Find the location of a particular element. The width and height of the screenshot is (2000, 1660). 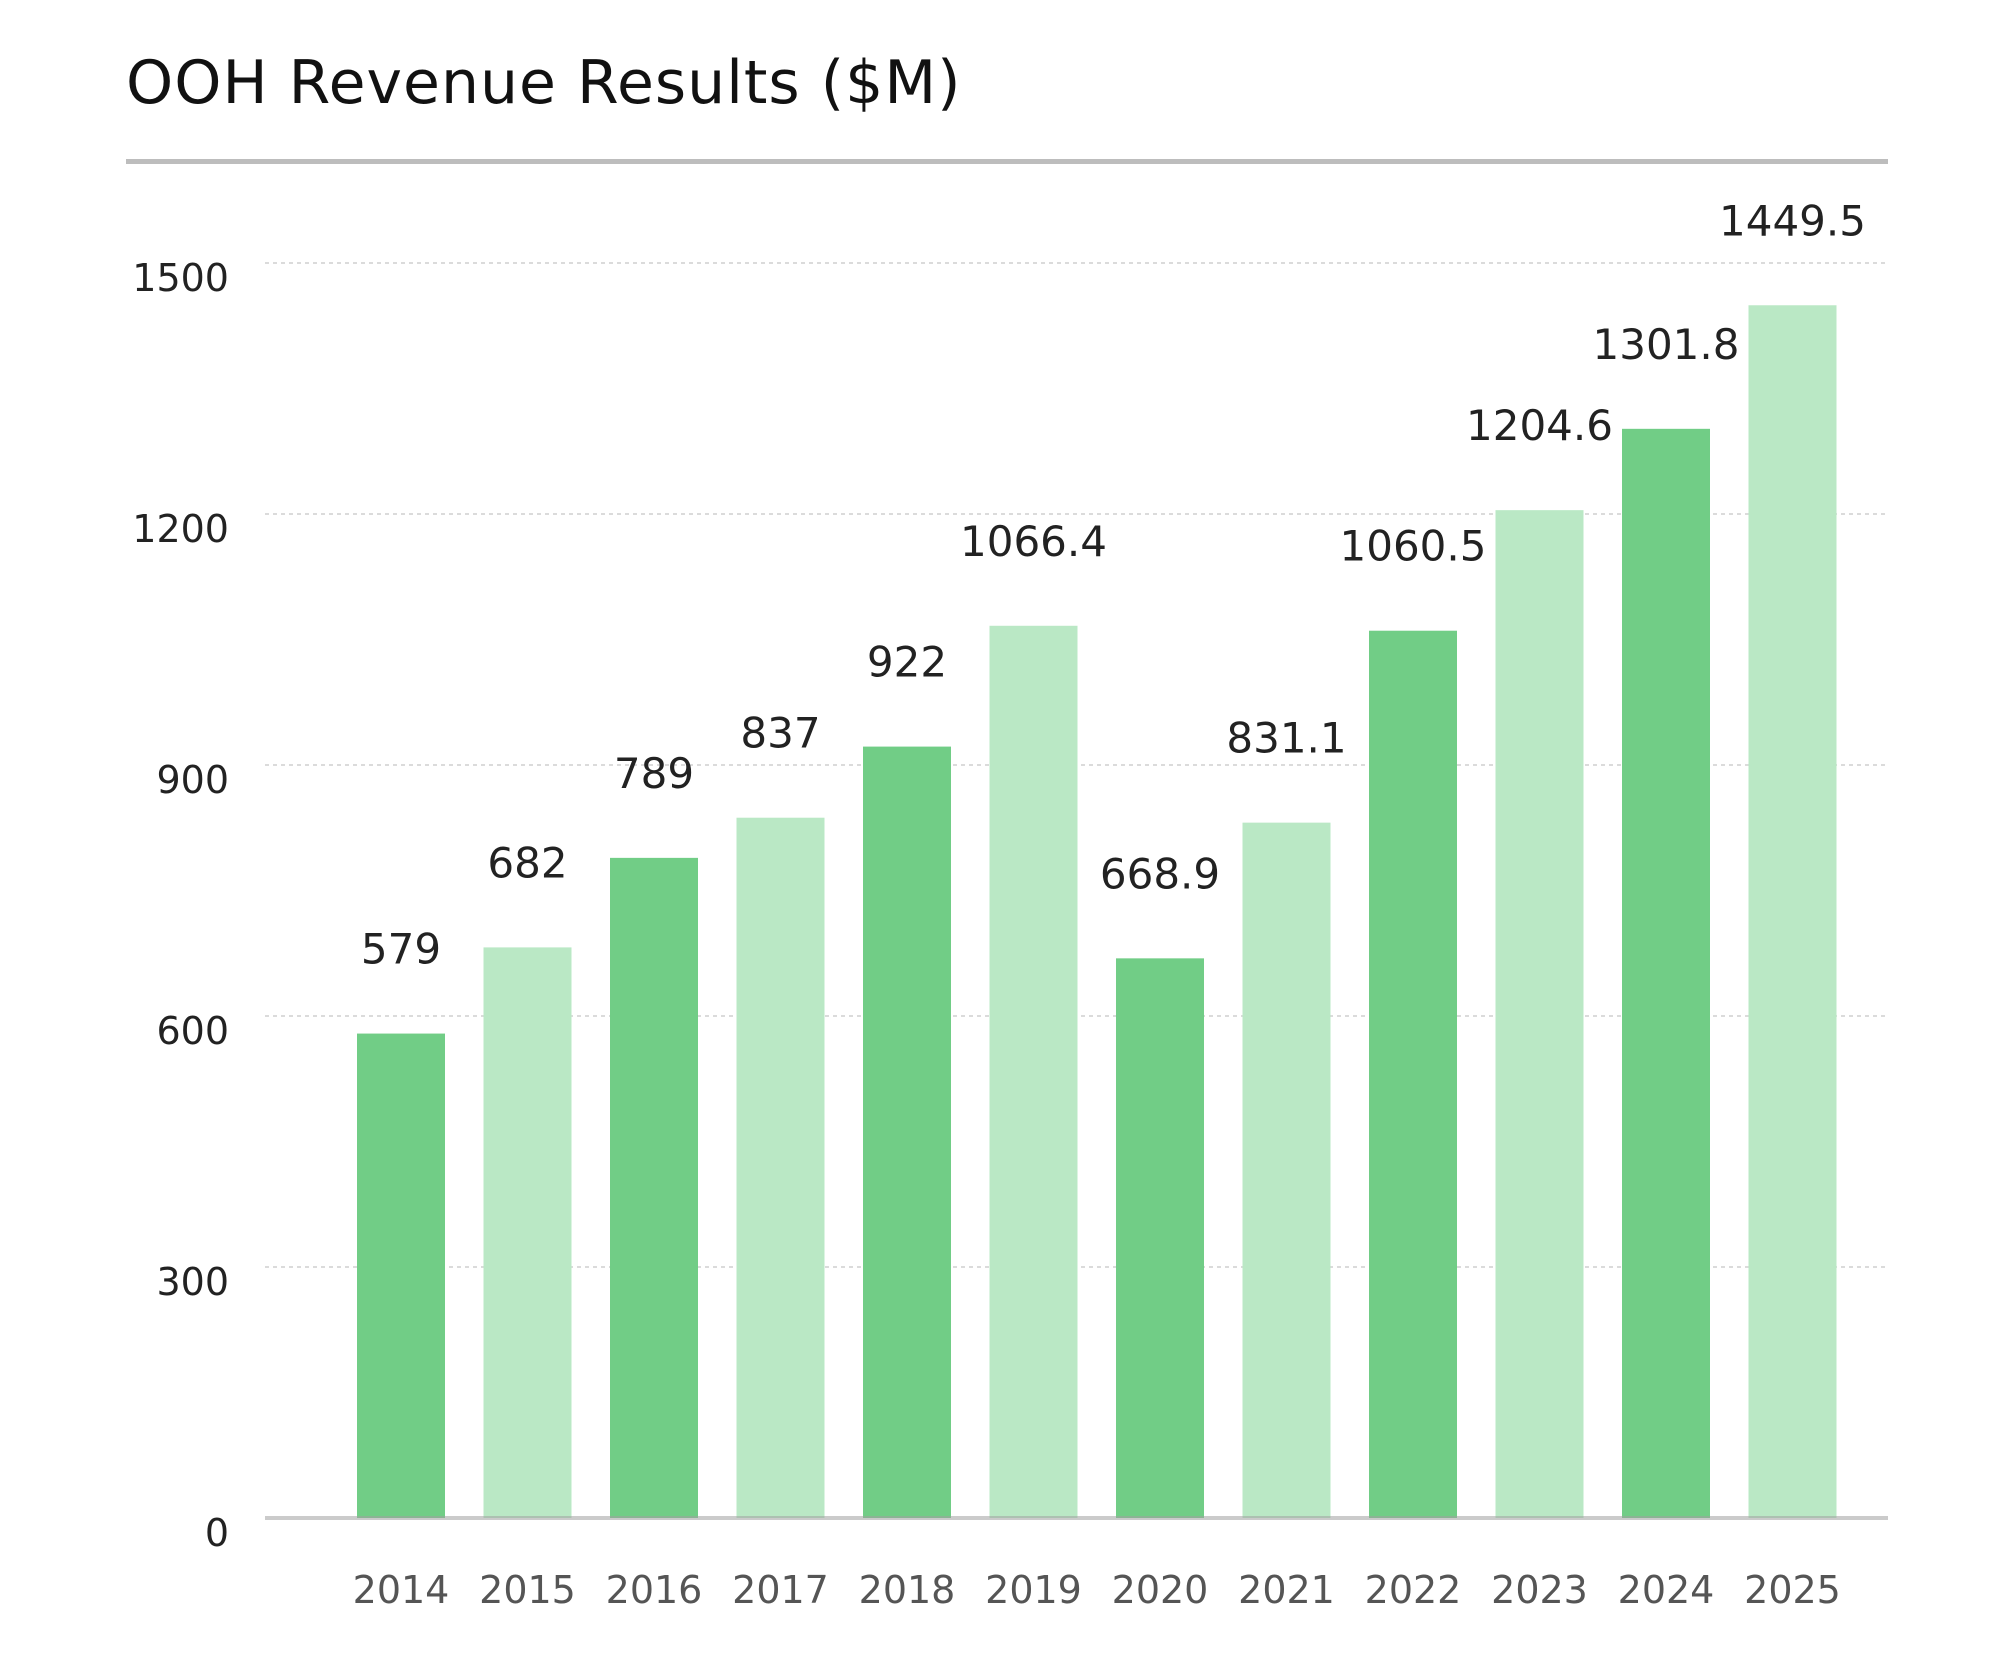

y-tick-label: 1200 is located at coordinates (180, 529).